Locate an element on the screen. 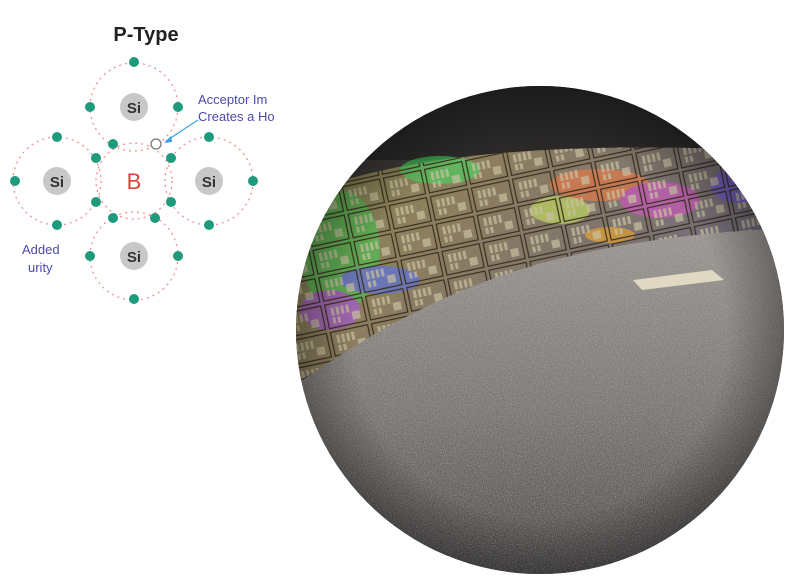 This screenshot has width=800, height=582. atom-right-label: Si is located at coordinates (209, 182).